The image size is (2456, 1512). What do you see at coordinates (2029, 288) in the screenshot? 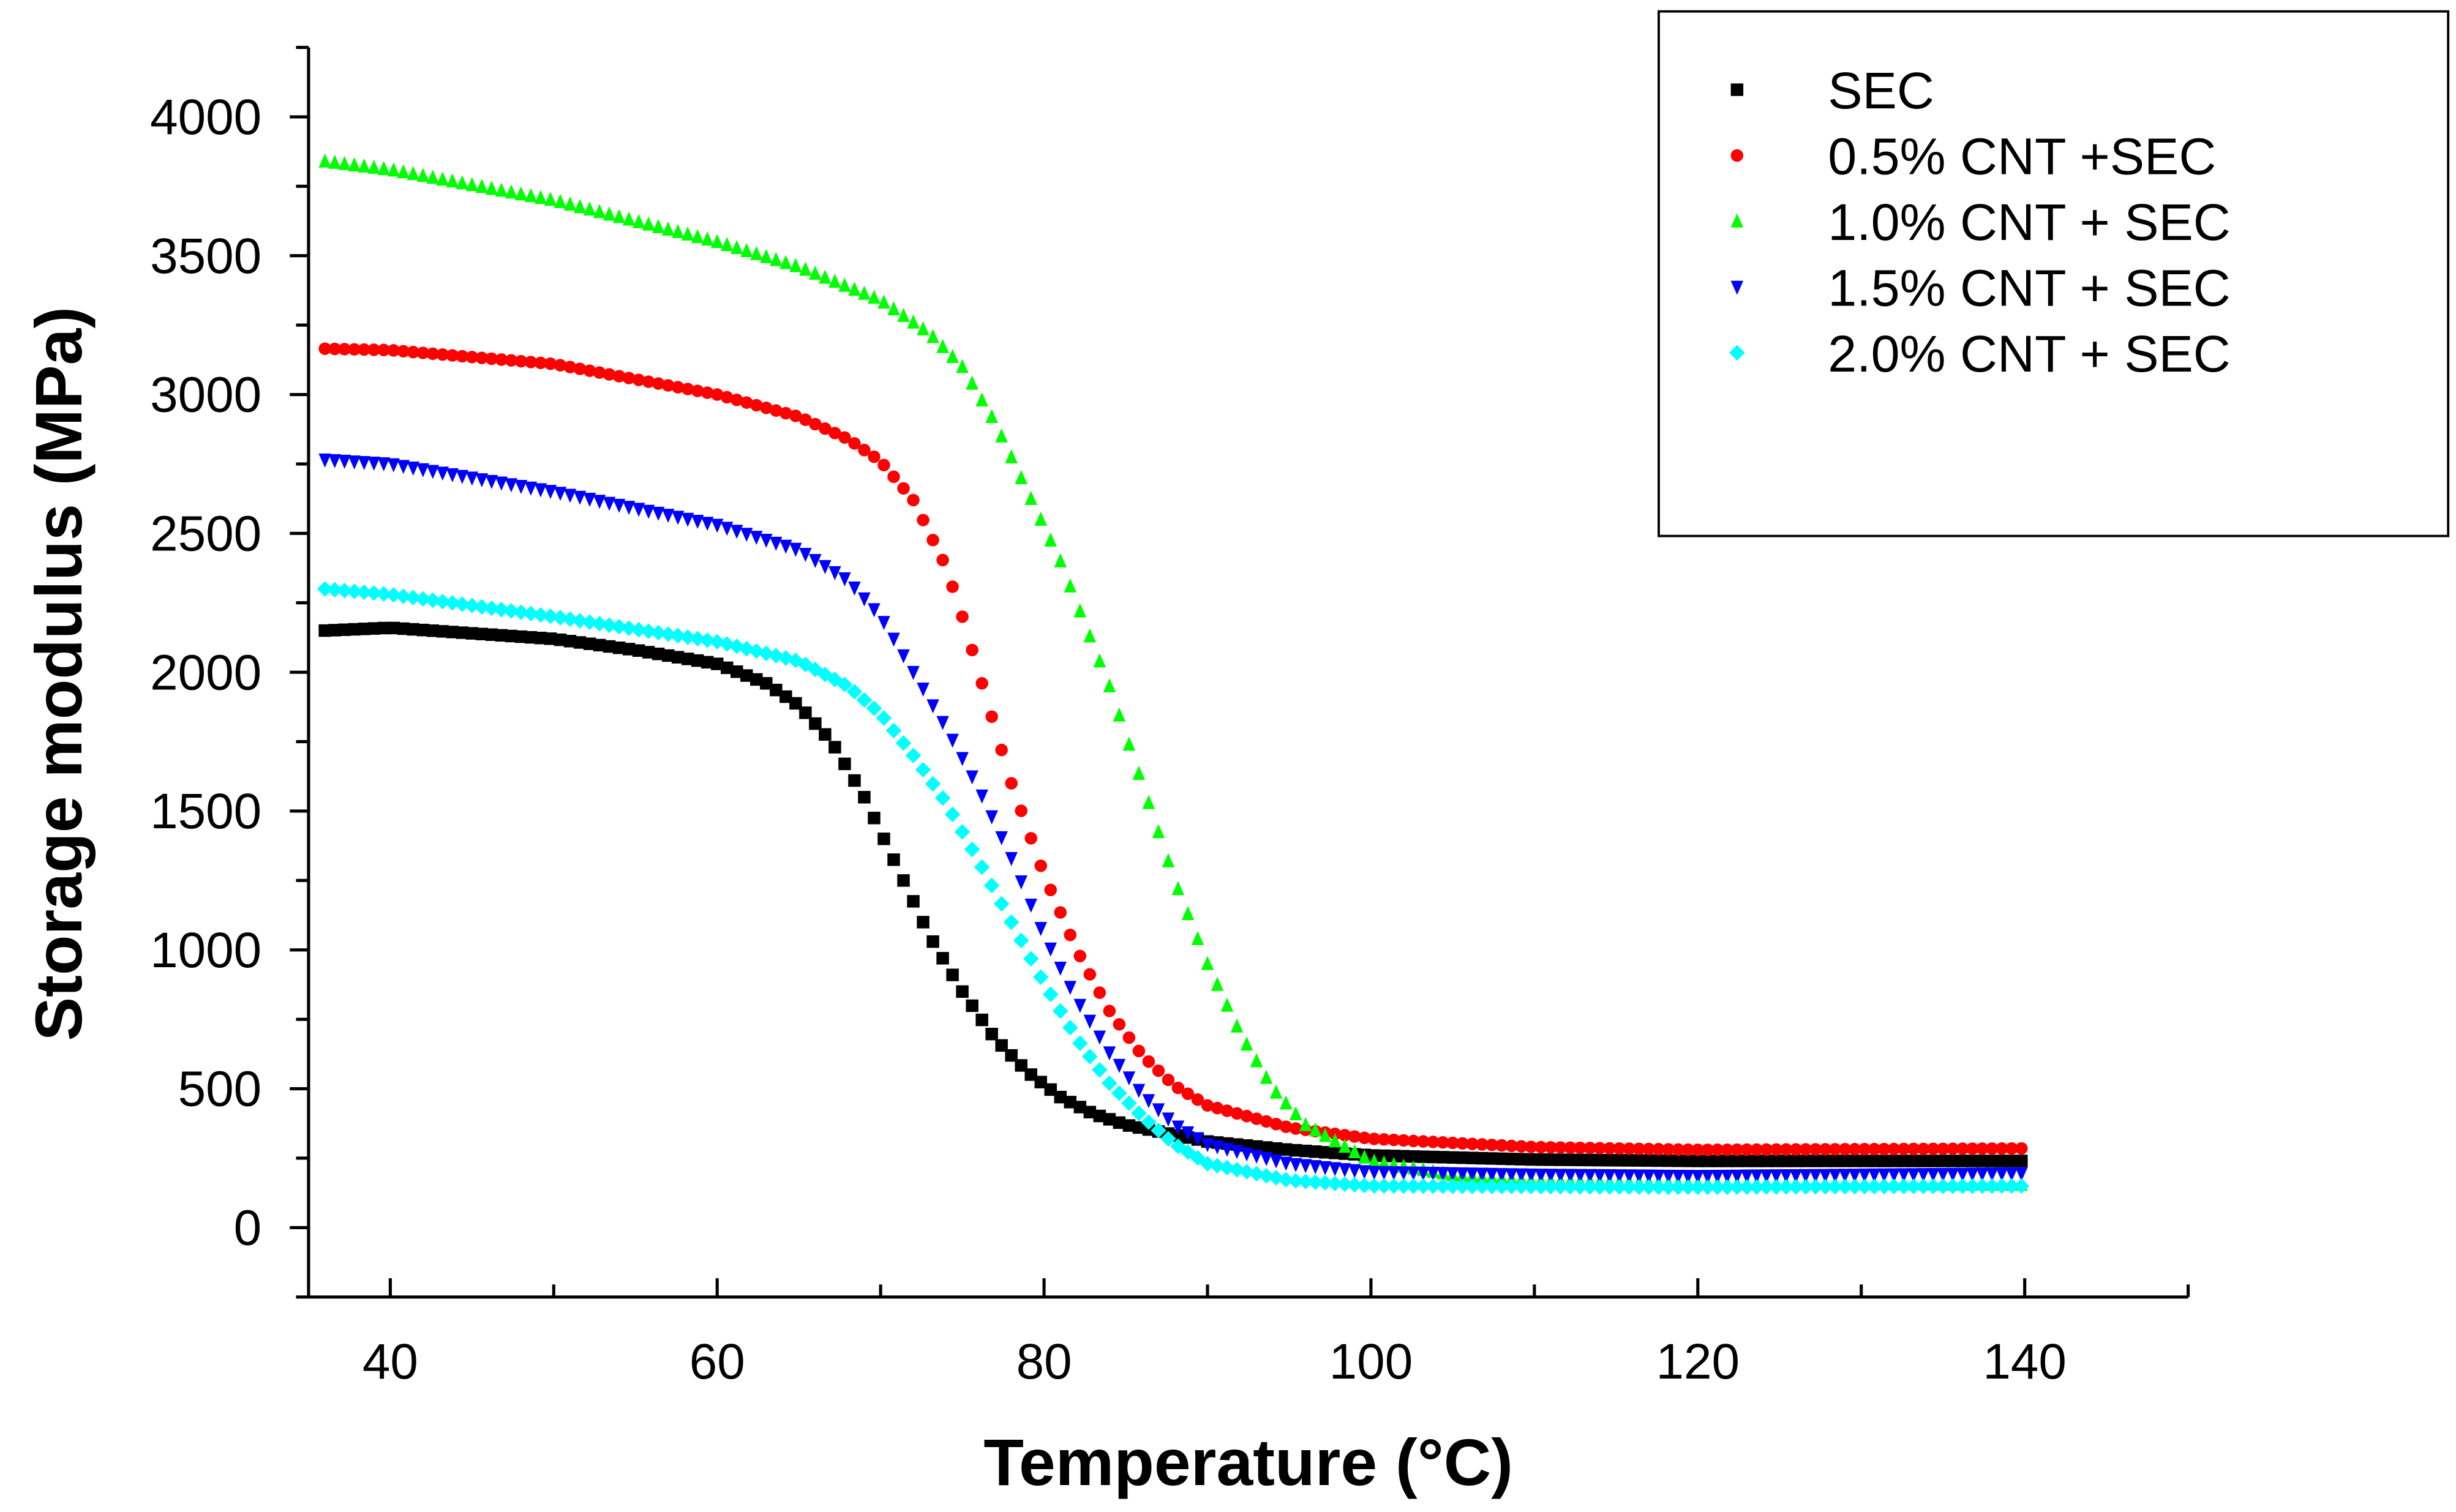
I see `legend-label: 1.5% CNT + SEC` at bounding box center [2029, 288].